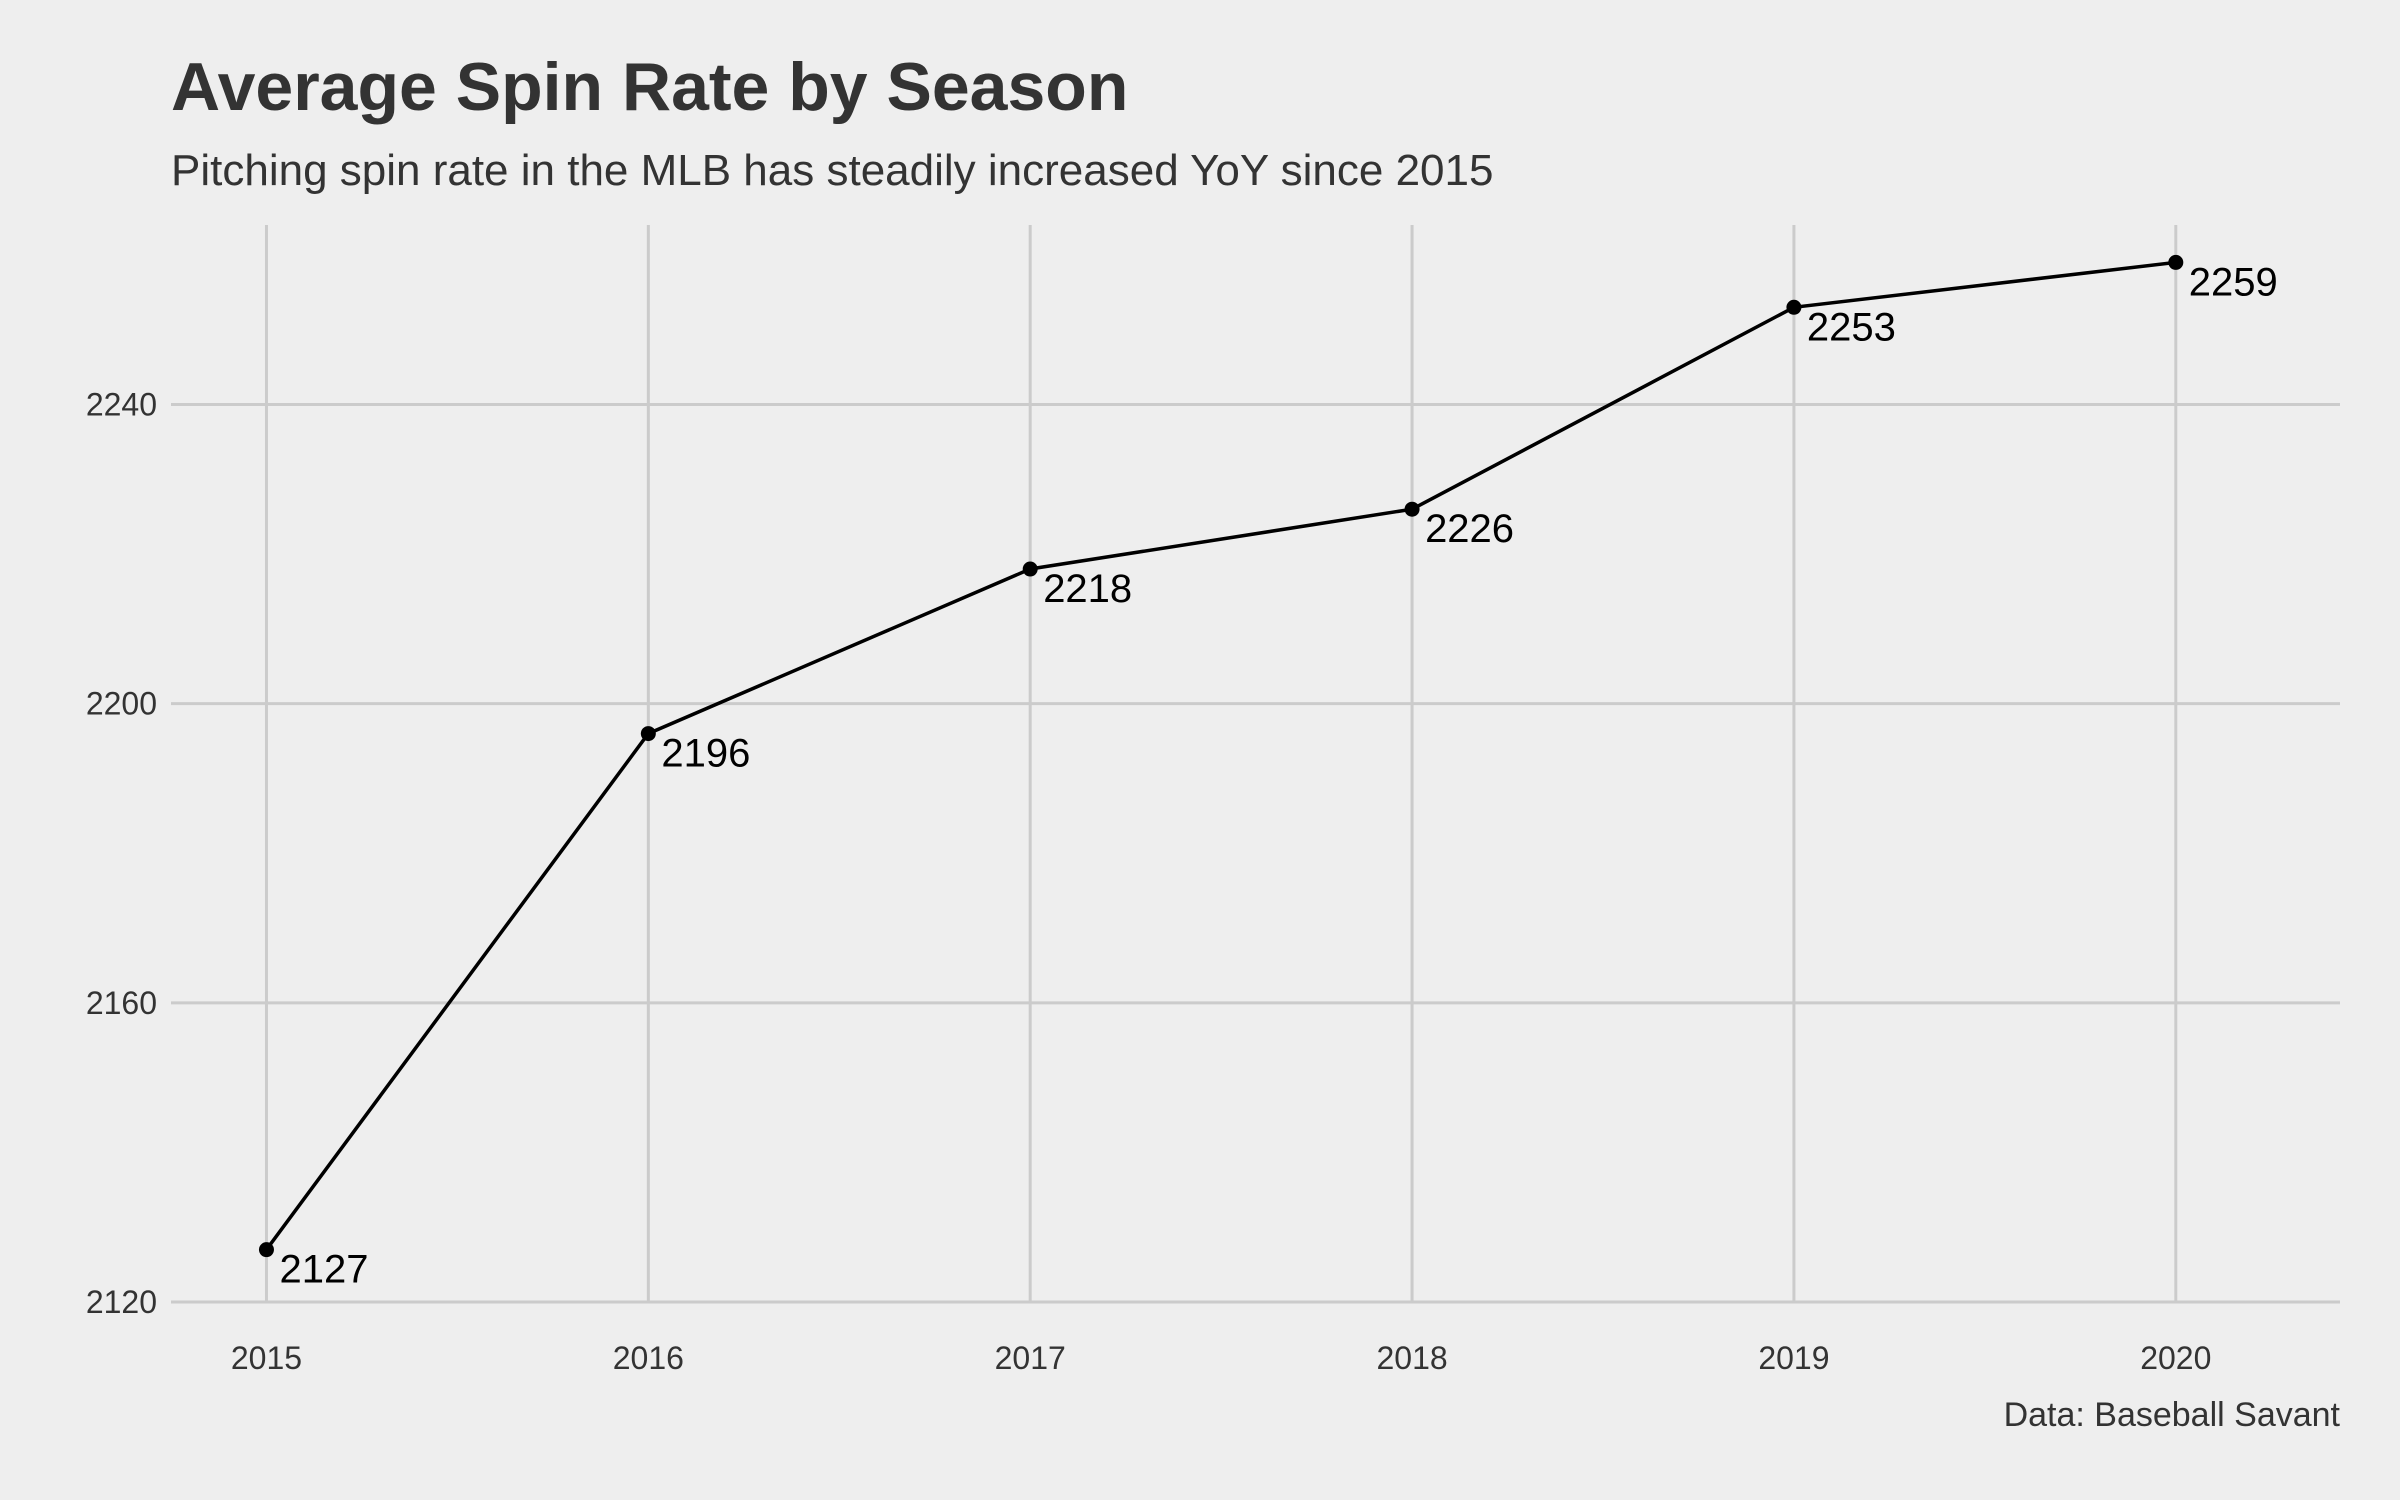  Describe the element at coordinates (266, 1358) in the screenshot. I see `x-tick-label: 2015` at that location.